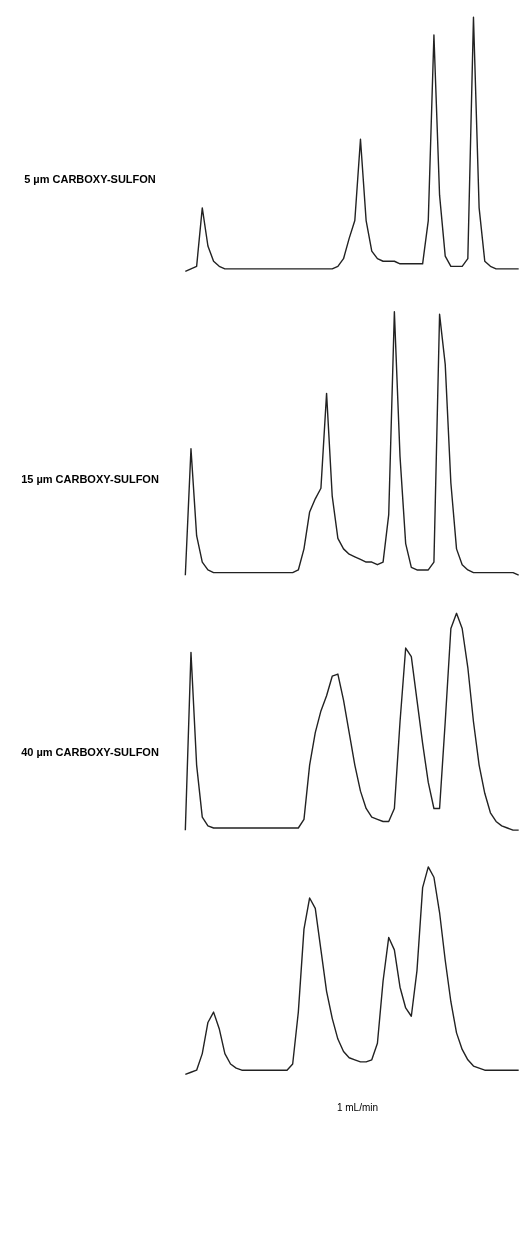 The width and height of the screenshot is (531, 1238). I want to click on text: 1 mL/min, so click(357, 1108).